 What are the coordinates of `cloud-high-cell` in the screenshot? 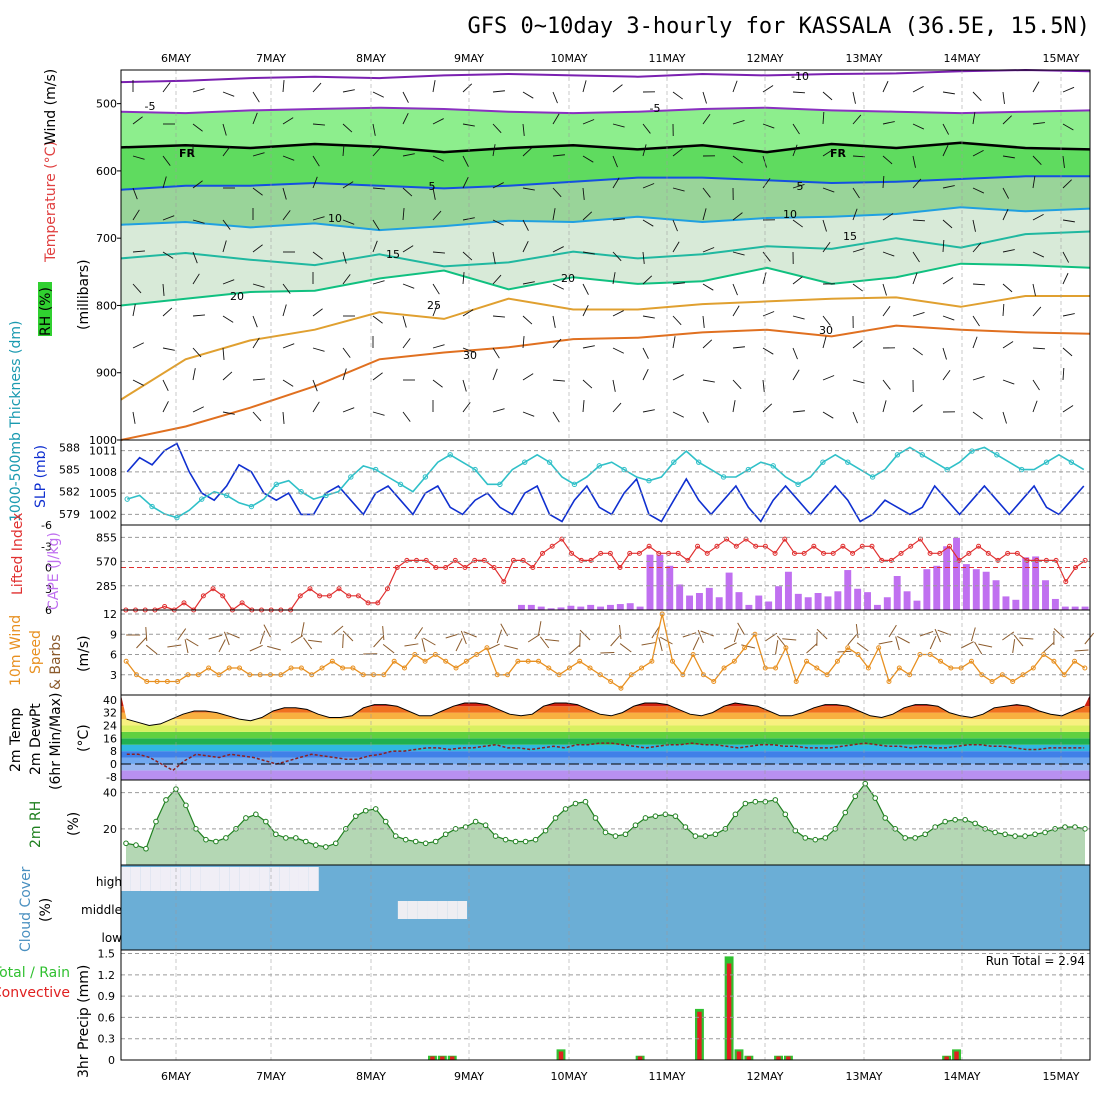 It's located at (303, 879).